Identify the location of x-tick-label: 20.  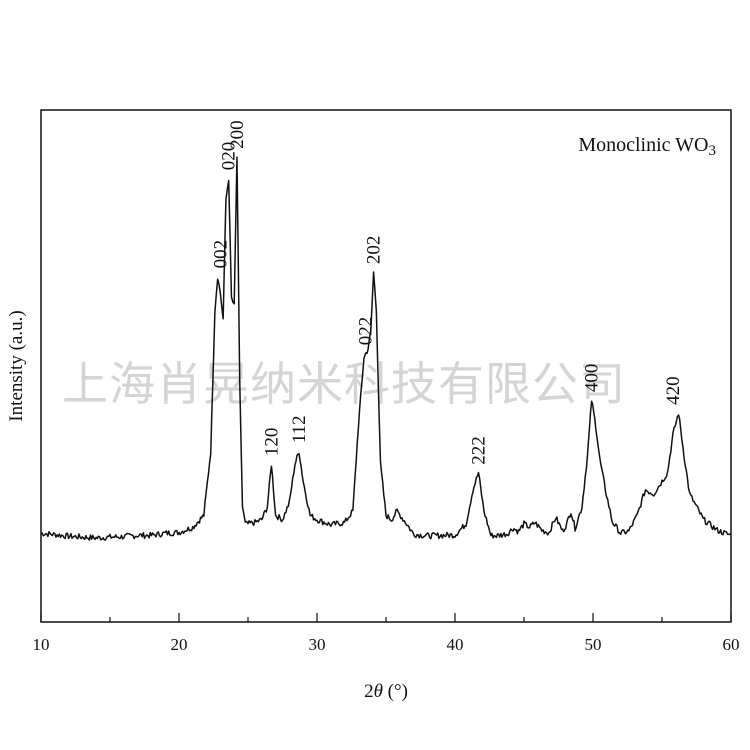
(179, 644).